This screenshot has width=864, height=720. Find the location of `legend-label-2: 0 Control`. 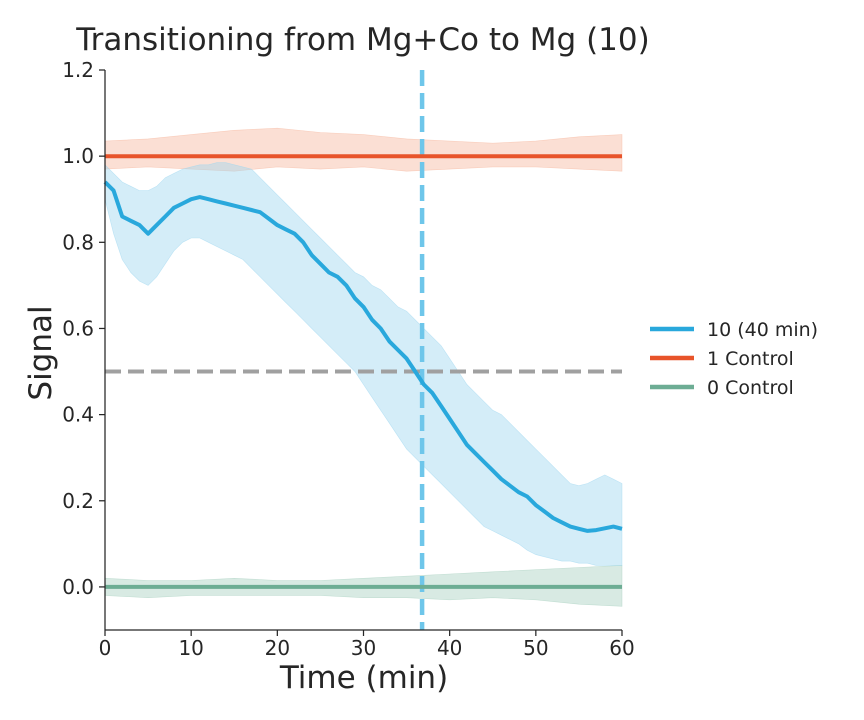

legend-label-2: 0 Control is located at coordinates (750, 388).